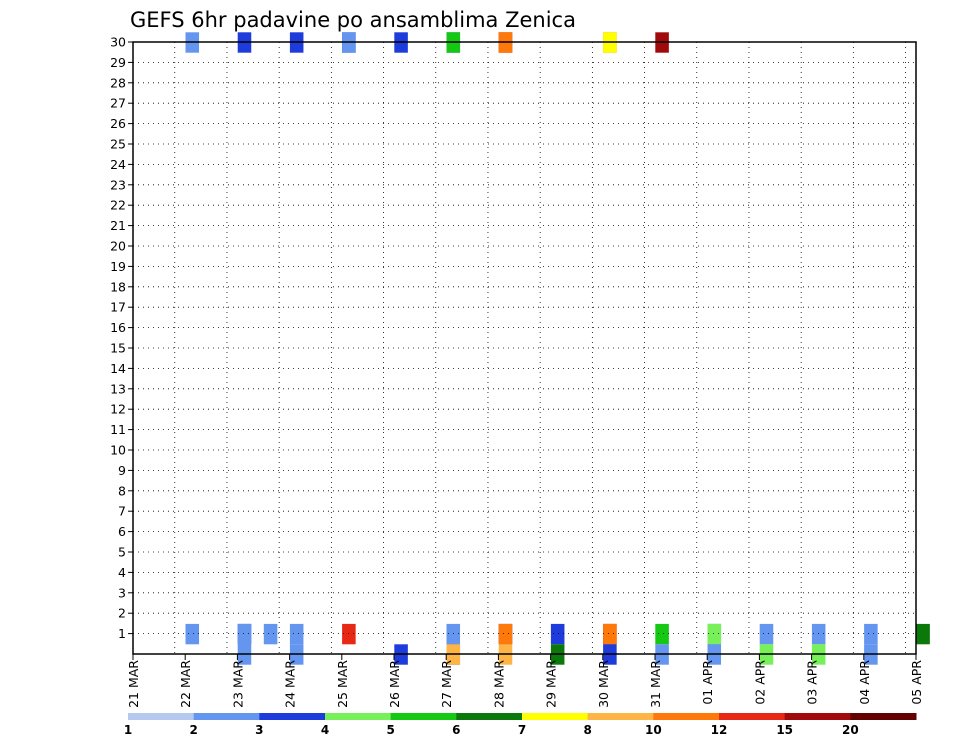 This screenshot has height=742, width=960. I want to click on legend-label: 20, so click(850, 730).